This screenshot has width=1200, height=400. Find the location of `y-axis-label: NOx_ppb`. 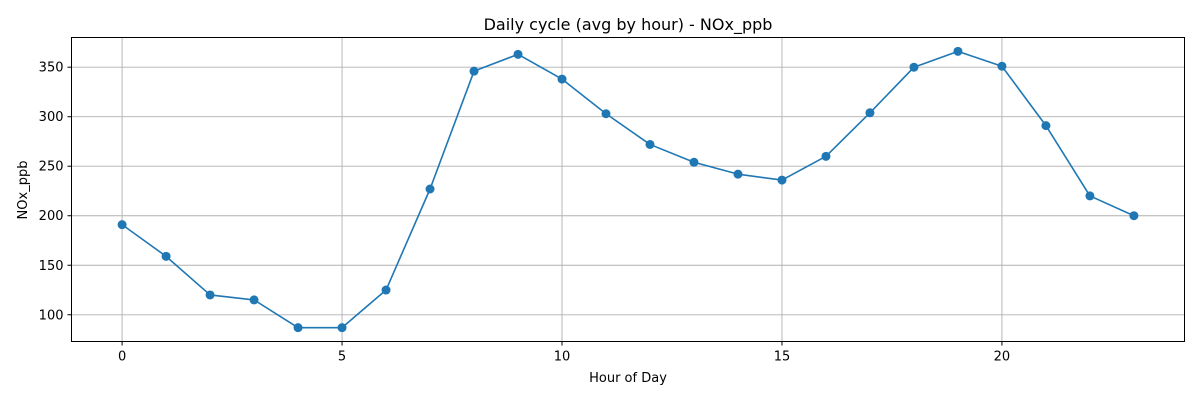

y-axis-label: NOx_ppb is located at coordinates (23, 190).